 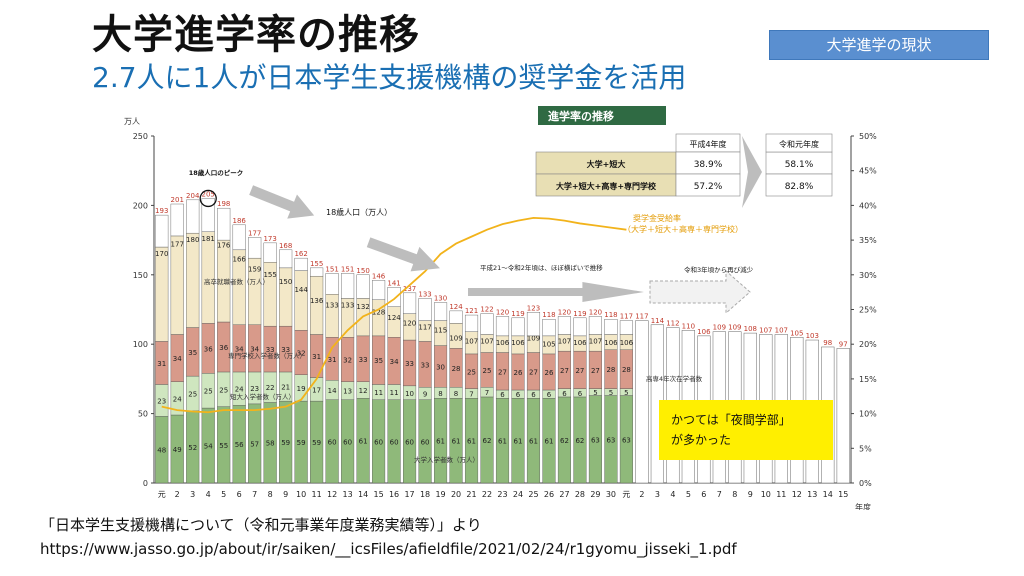 I want to click on bar-value-label: 26, so click(x=549, y=373).